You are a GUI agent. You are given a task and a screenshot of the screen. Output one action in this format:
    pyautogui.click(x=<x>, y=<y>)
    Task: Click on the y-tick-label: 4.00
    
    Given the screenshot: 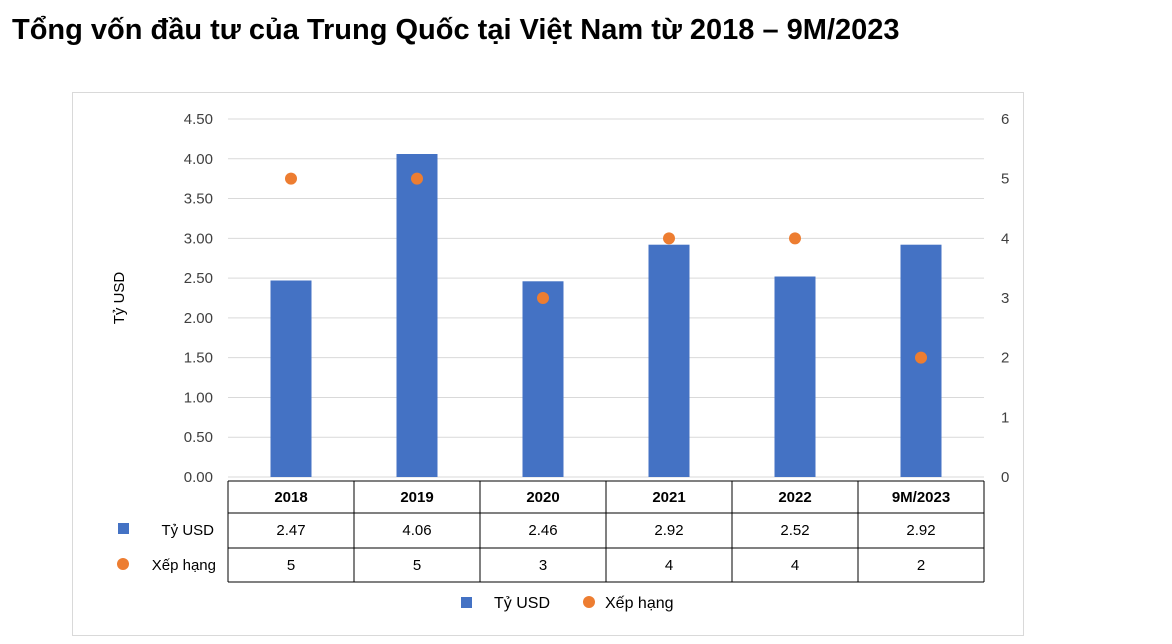 What is the action you would take?
    pyautogui.click(x=198, y=159)
    